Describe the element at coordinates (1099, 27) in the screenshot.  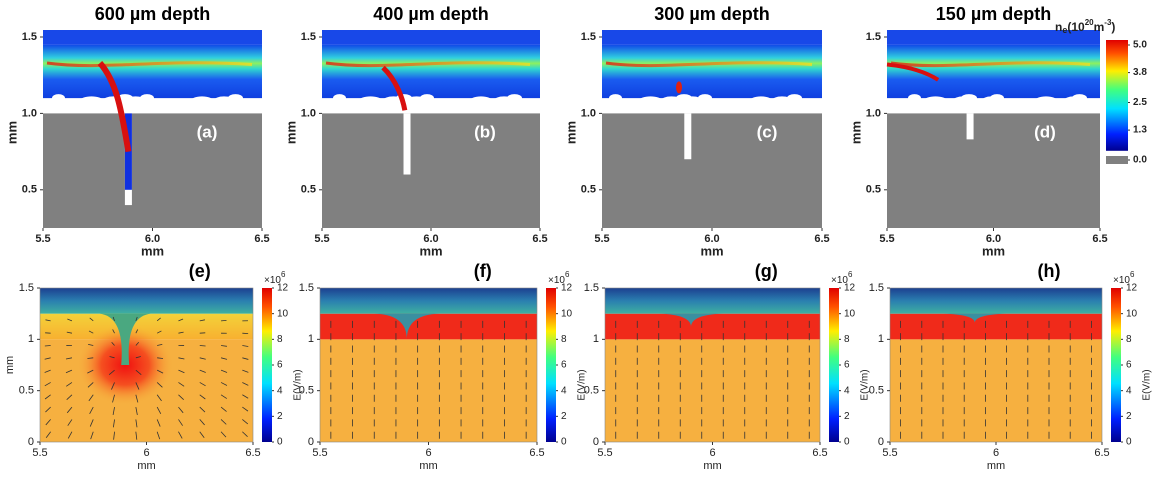
I see `colorbar-title-part: m` at that location.